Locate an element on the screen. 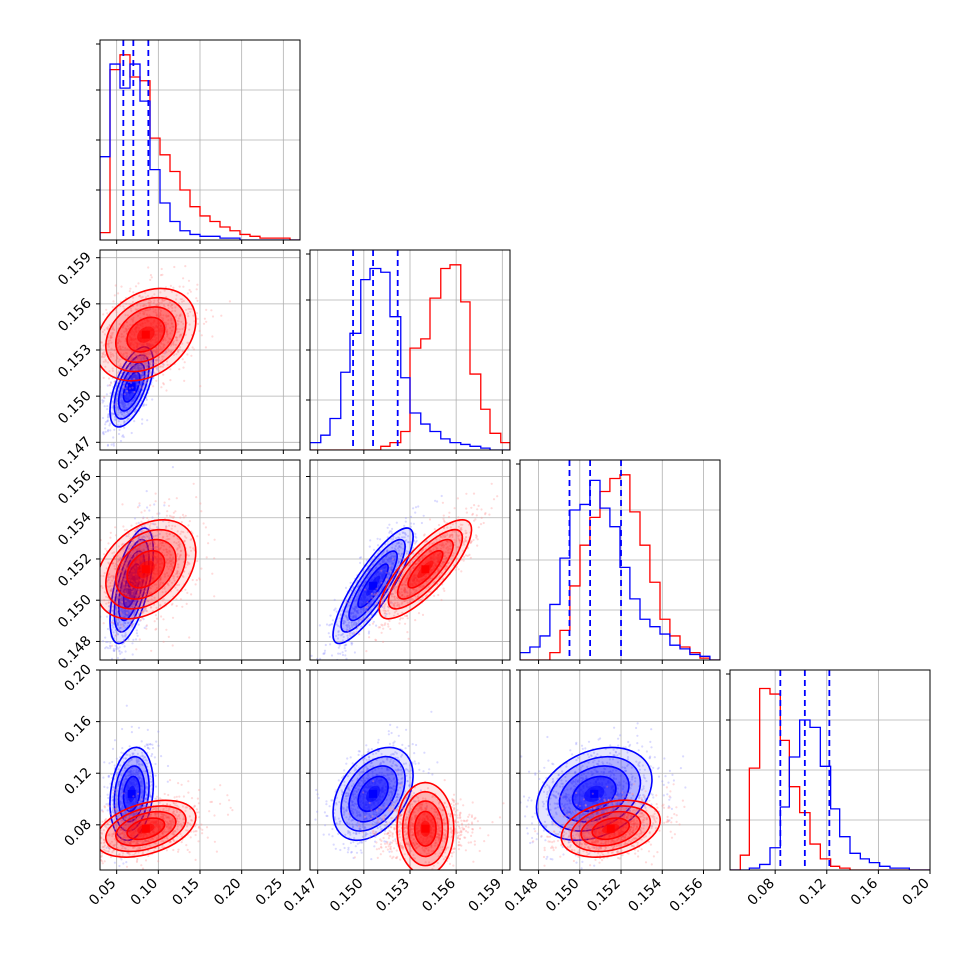 The width and height of the screenshot is (970, 970). y-tick-label: 0.148 is located at coordinates (75, 653).